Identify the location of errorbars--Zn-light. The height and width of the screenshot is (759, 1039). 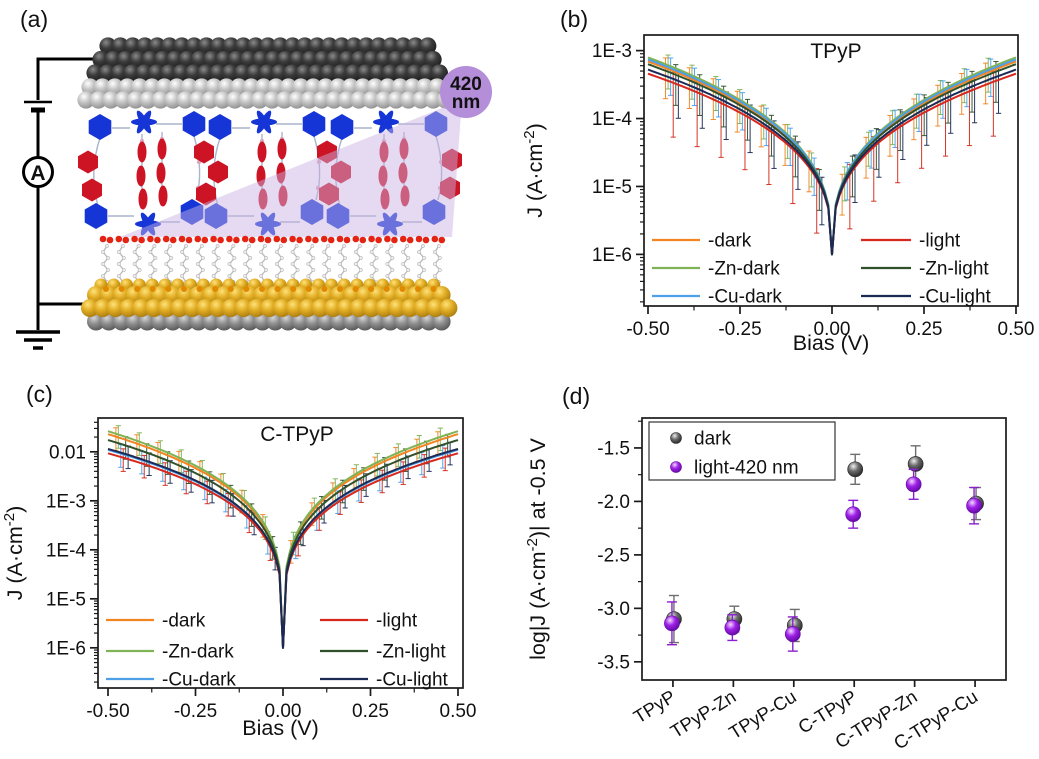
(836, 136).